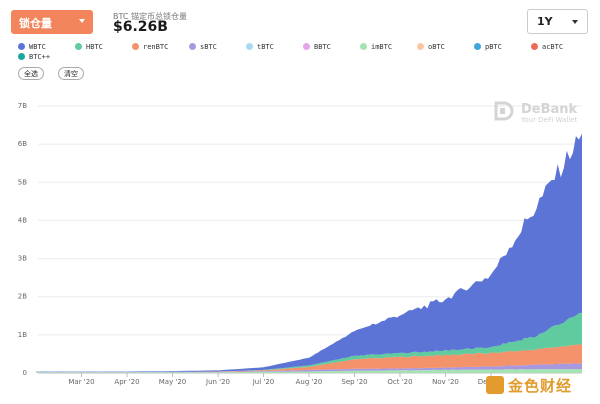 This screenshot has width=600, height=404. What do you see at coordinates (81, 382) in the screenshot?
I see `x-tick-label: Mar '20` at bounding box center [81, 382].